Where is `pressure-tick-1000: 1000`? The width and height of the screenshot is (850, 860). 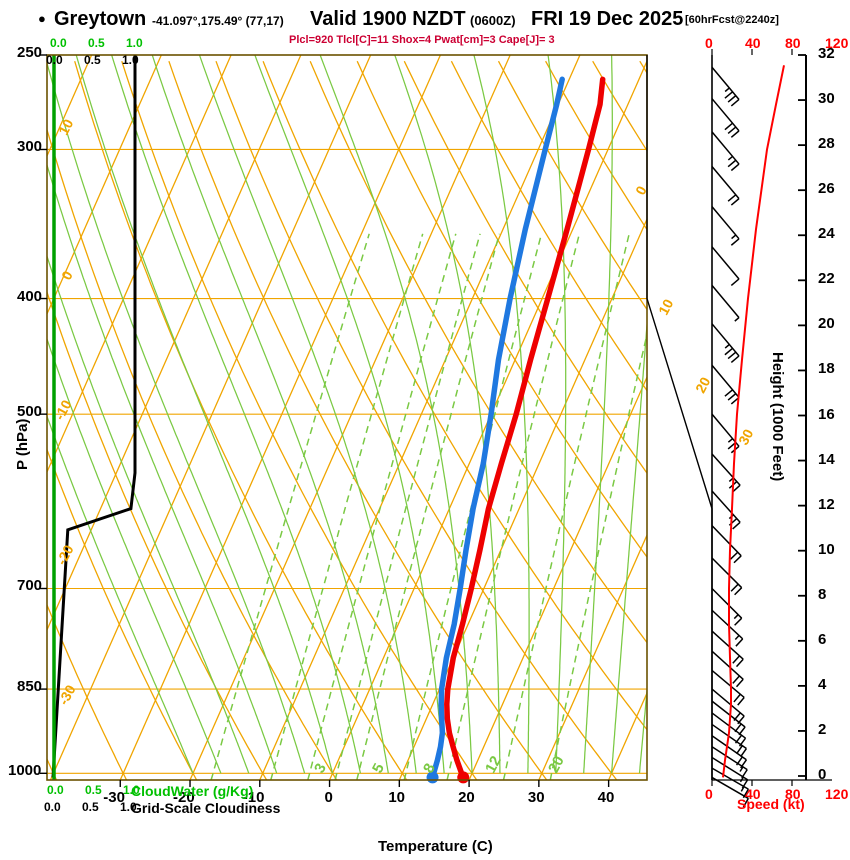
pressure-tick-1000: 1000 is located at coordinates (25, 771).